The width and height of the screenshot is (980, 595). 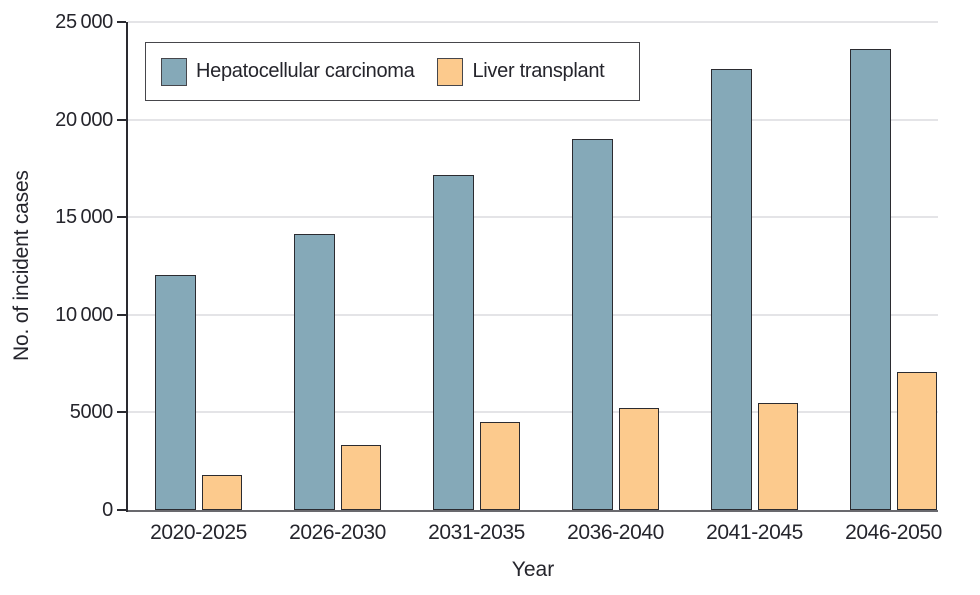 I want to click on y-tick-label: 5000, so click(x=91, y=412).